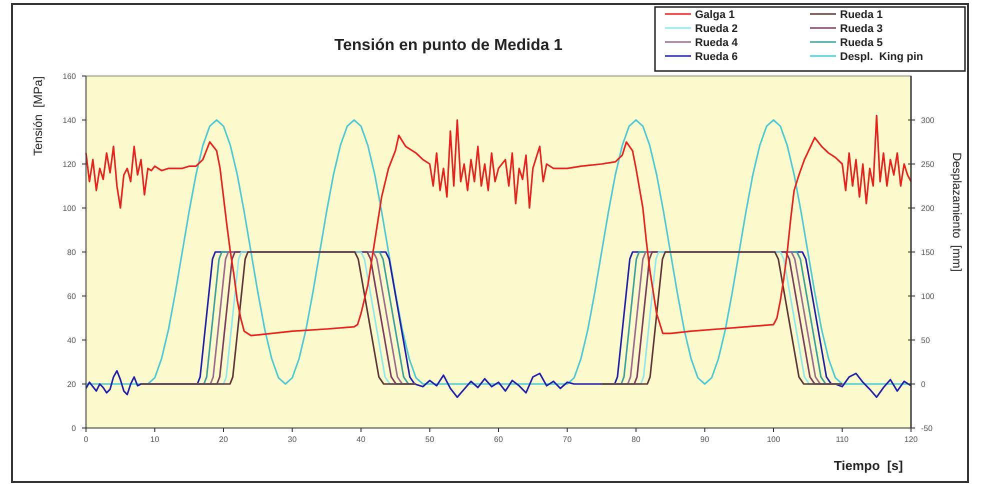 The height and width of the screenshot is (486, 981). I want to click on x-tick-label: 40, so click(361, 439).